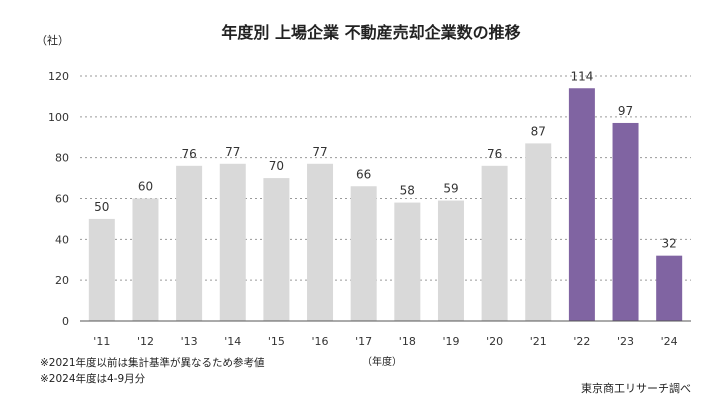  Describe the element at coordinates (320, 341) in the screenshot. I see `x-tick-label: '16` at that location.